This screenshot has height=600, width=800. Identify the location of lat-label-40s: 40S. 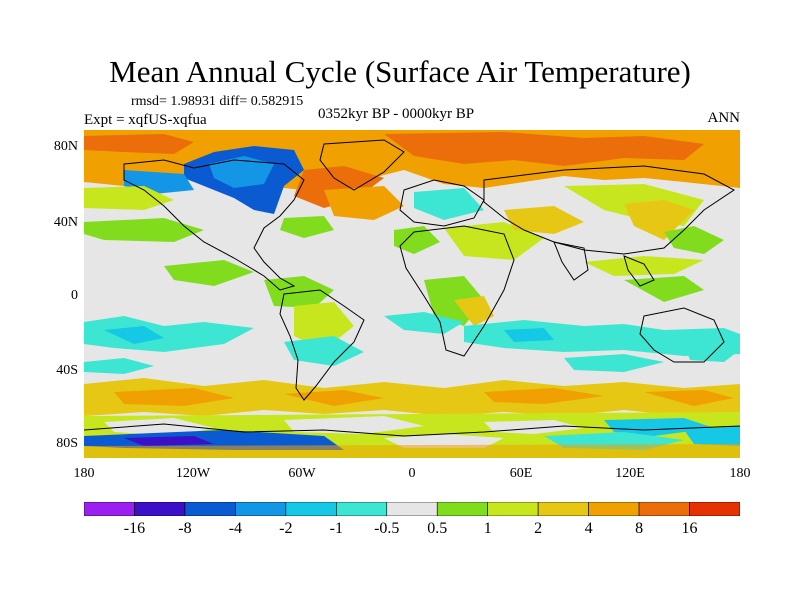
(67, 370).